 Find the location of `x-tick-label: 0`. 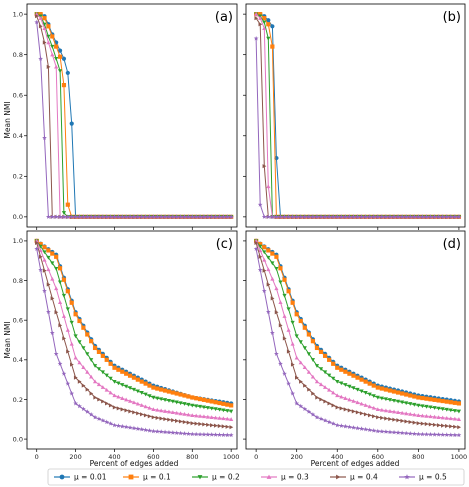

x-tick-label: 0 is located at coordinates (256, 457).